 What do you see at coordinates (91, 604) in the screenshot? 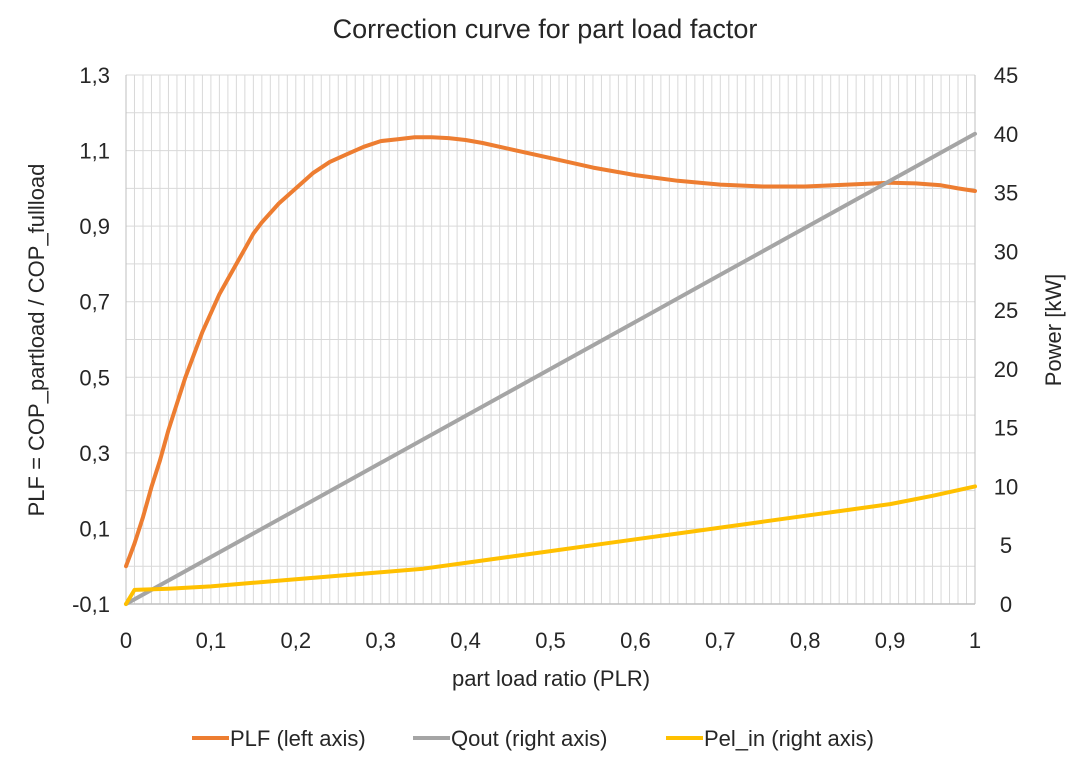
I see `left-y-tick-label: -0,1` at bounding box center [91, 604].